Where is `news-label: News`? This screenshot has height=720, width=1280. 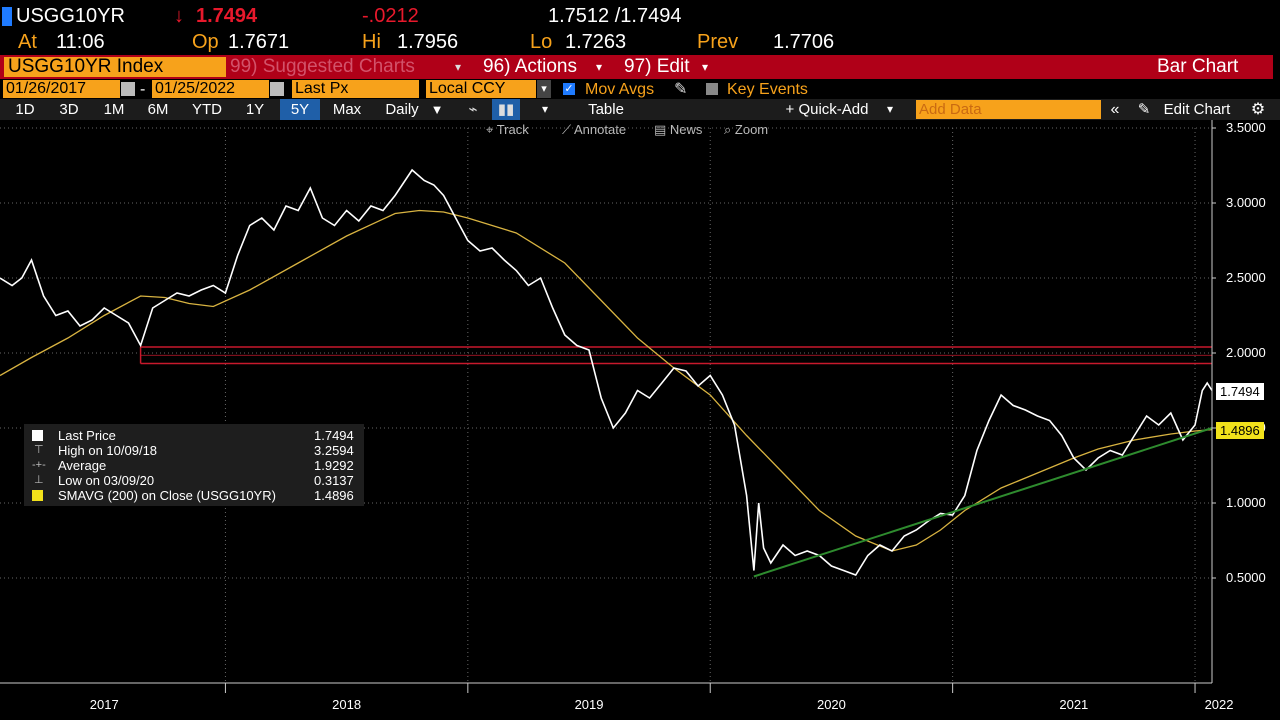 news-label: News is located at coordinates (686, 129).